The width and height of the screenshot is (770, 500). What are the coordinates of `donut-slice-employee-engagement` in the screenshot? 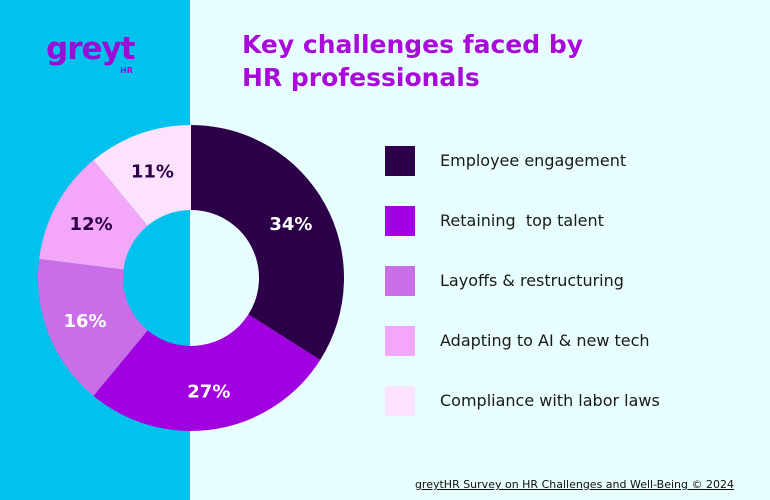 It's located at (267, 242).